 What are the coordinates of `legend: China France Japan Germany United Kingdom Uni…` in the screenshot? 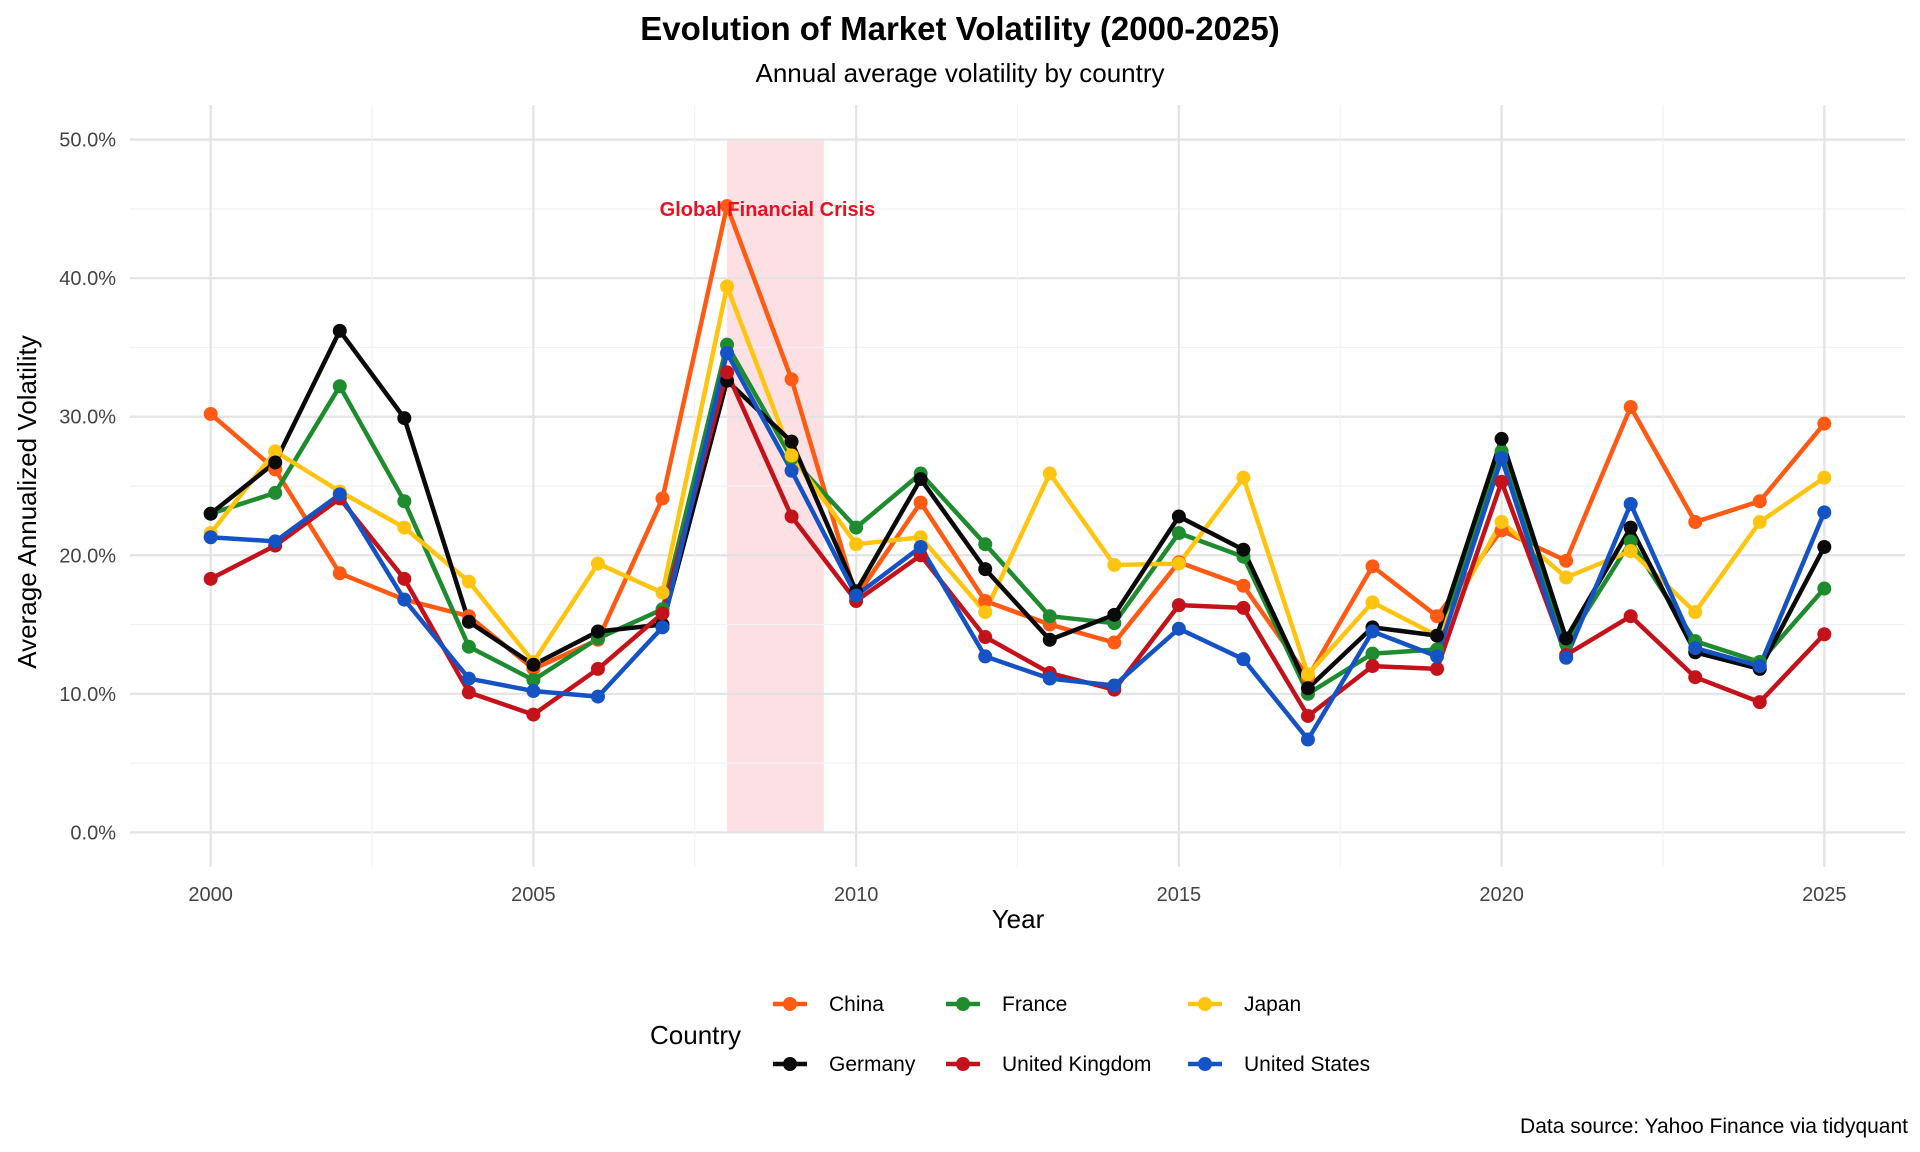 It's located at (1071, 1034).